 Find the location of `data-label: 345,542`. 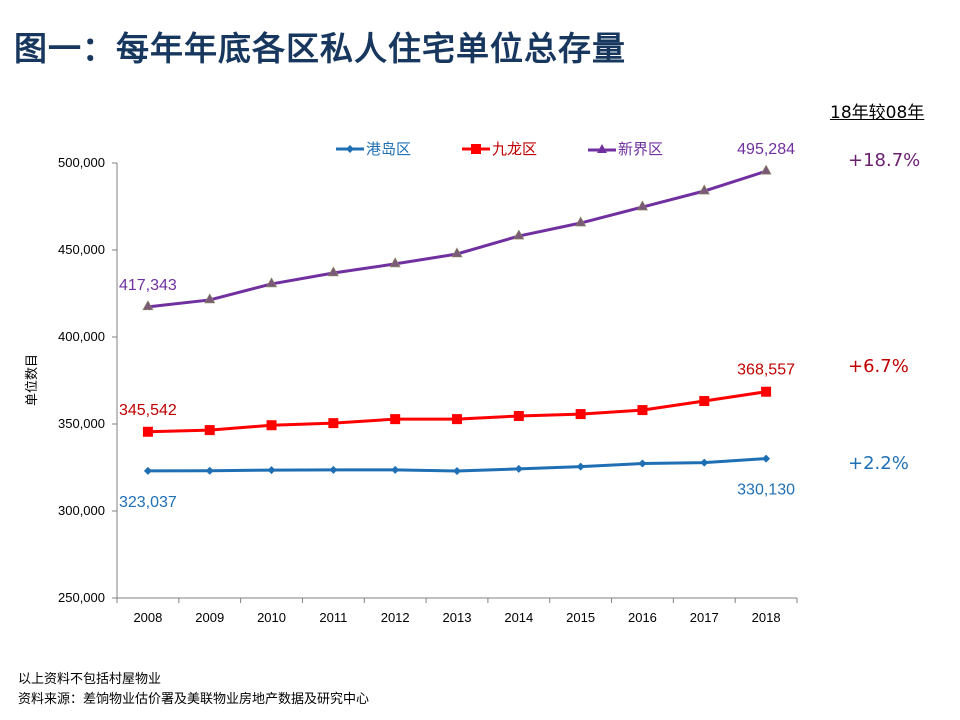

data-label: 345,542 is located at coordinates (148, 410).